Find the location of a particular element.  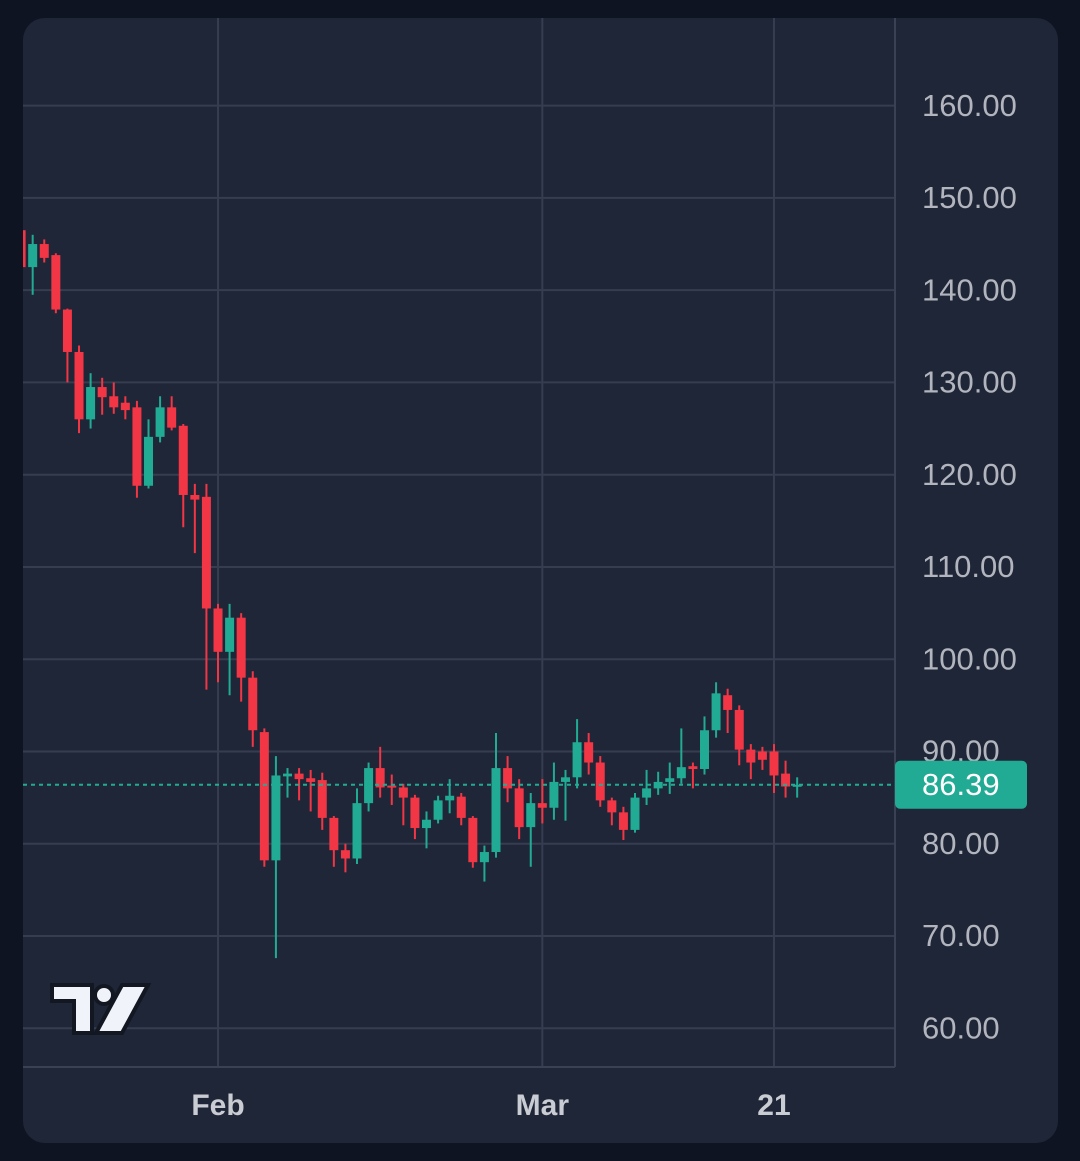

x-tick-label: Feb is located at coordinates (217, 1105).